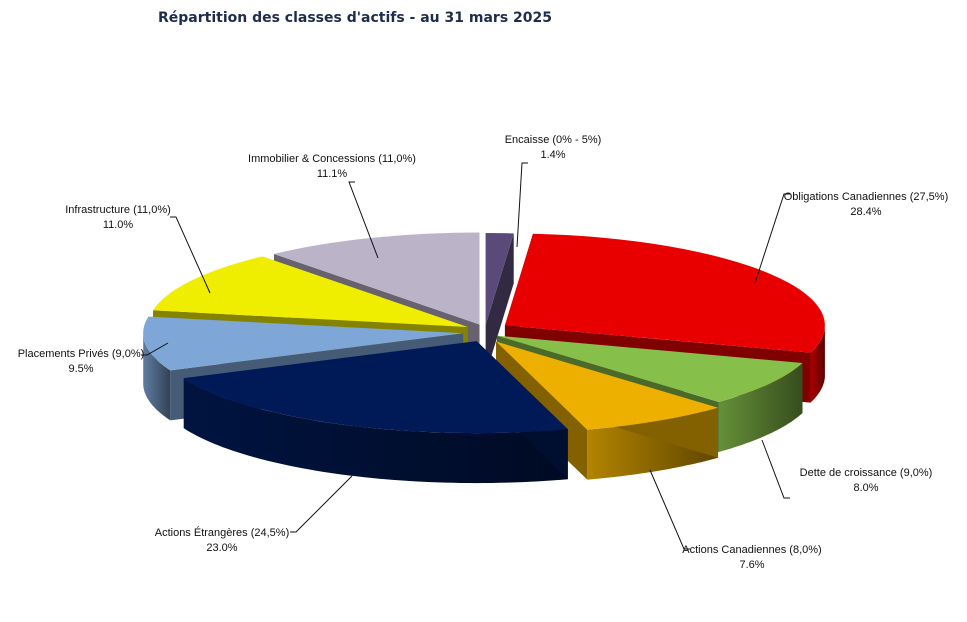 This screenshot has width=967, height=622. What do you see at coordinates (118, 225) in the screenshot?
I see `slice-value-label: 11.0%` at bounding box center [118, 225].